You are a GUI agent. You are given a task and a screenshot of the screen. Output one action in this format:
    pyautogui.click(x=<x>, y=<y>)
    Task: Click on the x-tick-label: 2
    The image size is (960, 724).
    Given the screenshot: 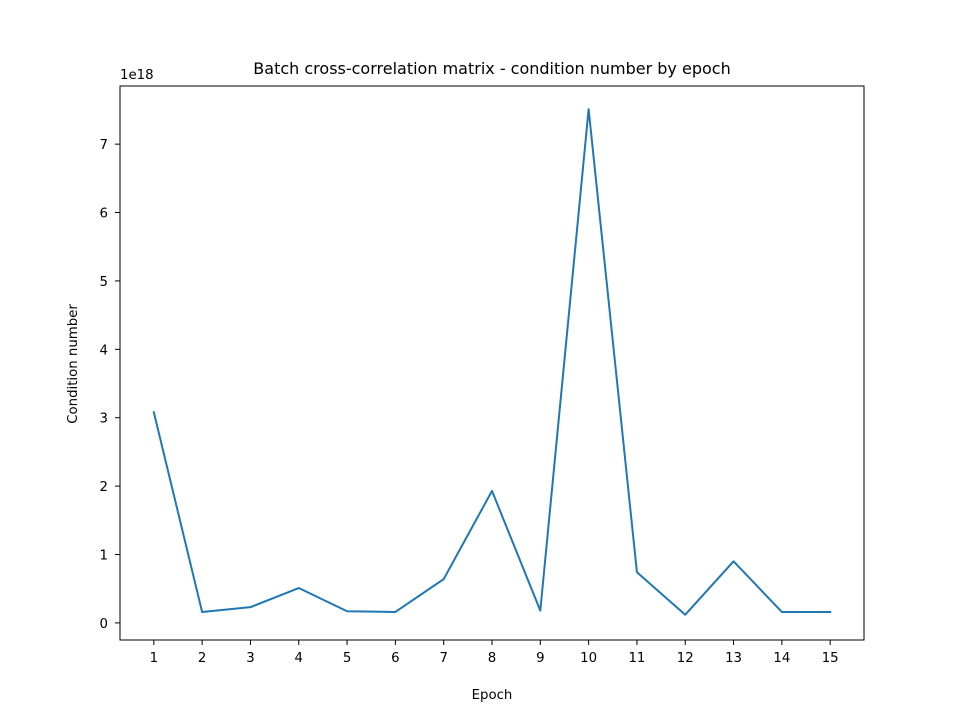 What is the action you would take?
    pyautogui.click(x=202, y=658)
    